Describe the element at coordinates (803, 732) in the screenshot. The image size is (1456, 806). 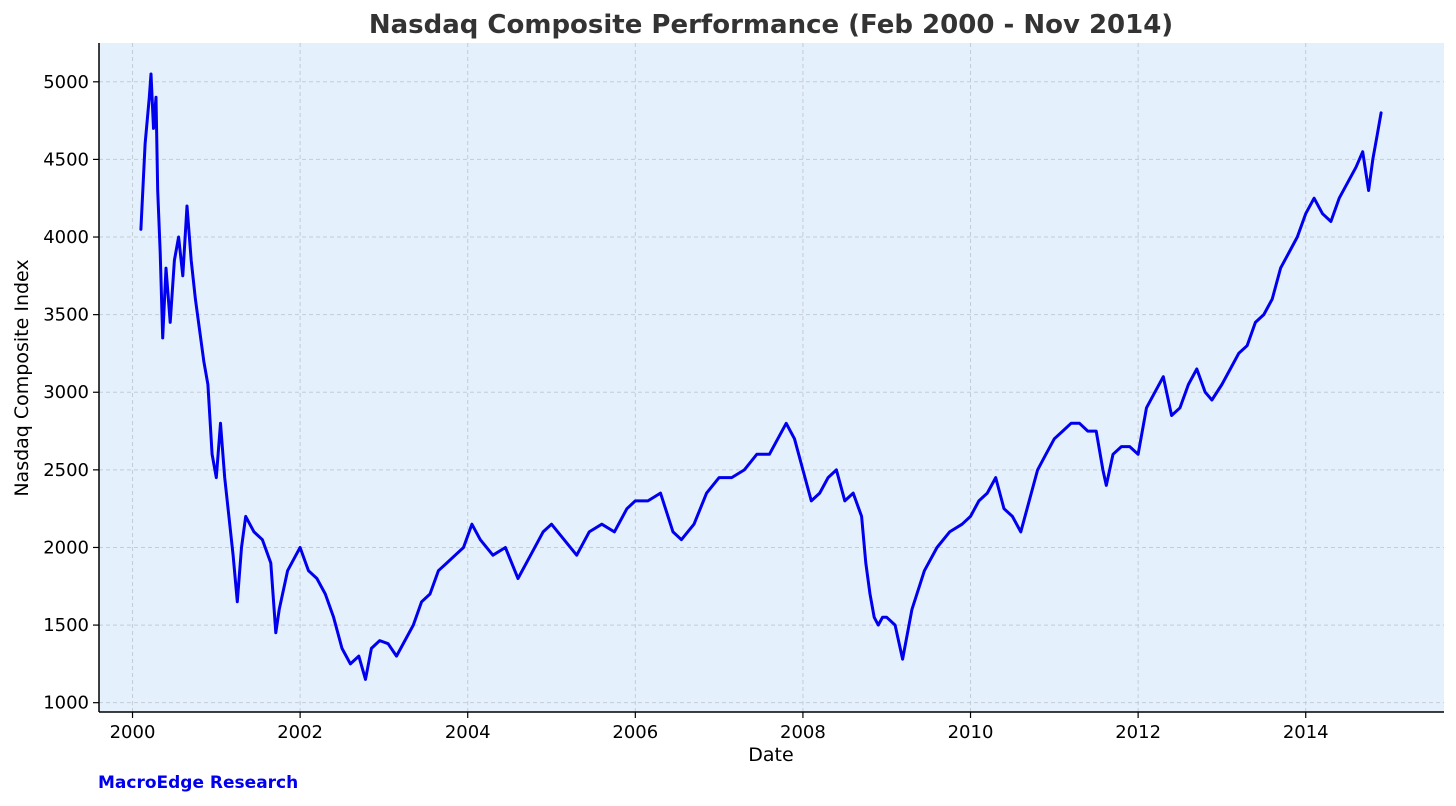
I see `x-tick-label: 2008` at that location.